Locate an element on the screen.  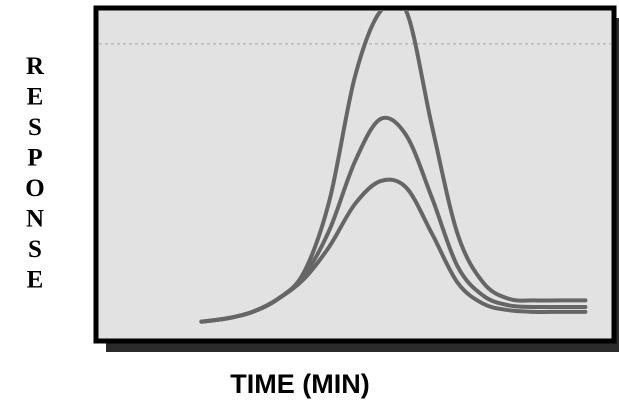
y-axis-label-letter: O is located at coordinates (34, 188).